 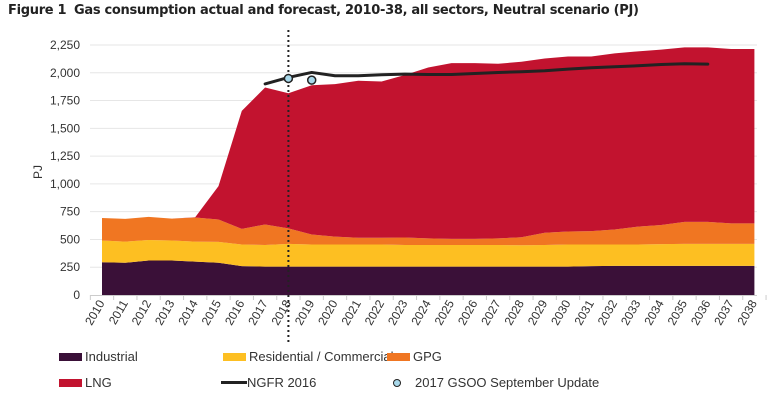 I want to click on x-tick-label: 2016, so click(x=235, y=312).